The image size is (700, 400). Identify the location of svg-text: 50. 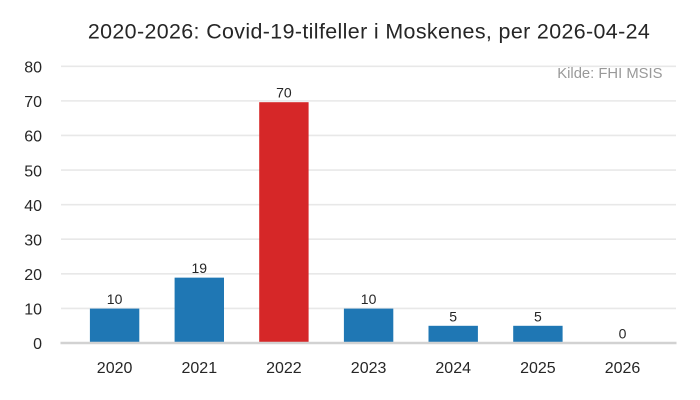
(33, 171).